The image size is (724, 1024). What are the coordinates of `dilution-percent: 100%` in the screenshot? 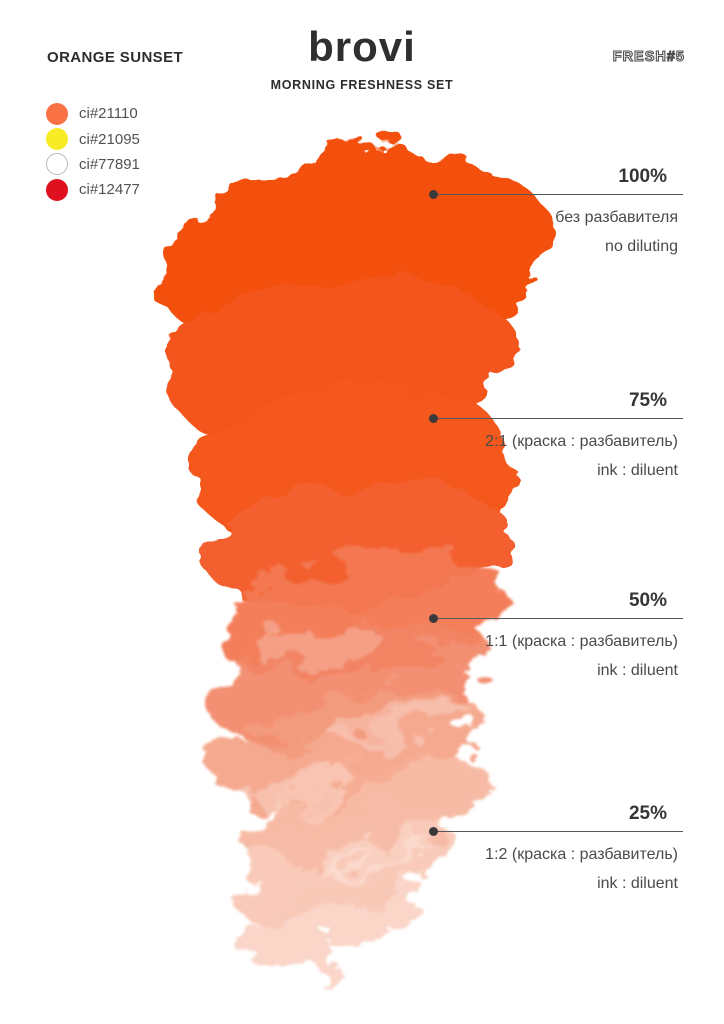 It's located at (642, 176).